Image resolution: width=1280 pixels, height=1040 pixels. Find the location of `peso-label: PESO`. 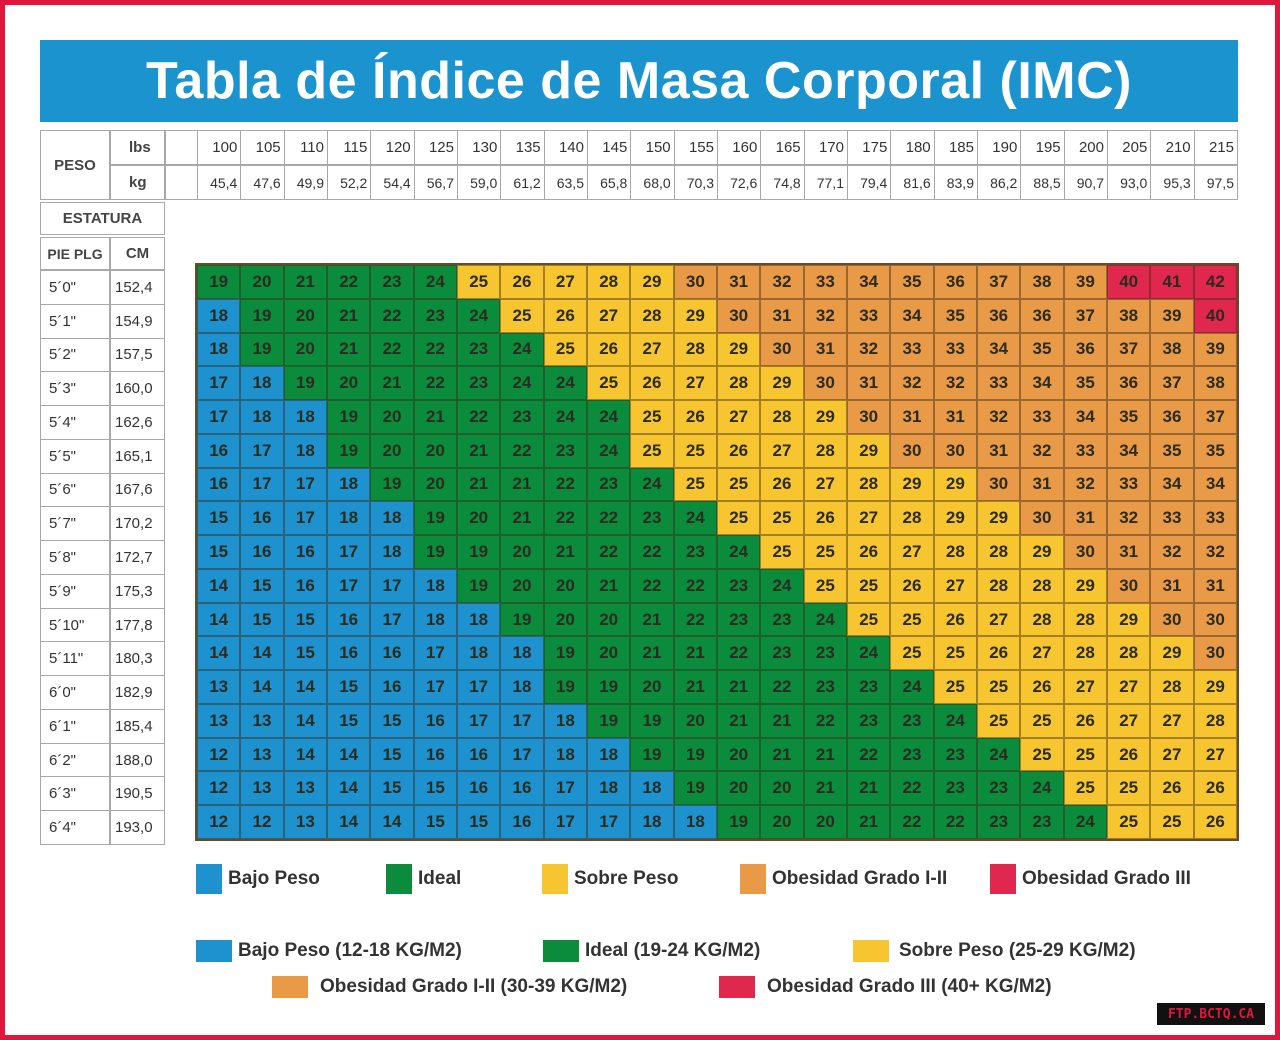

peso-label: PESO is located at coordinates (75, 165).